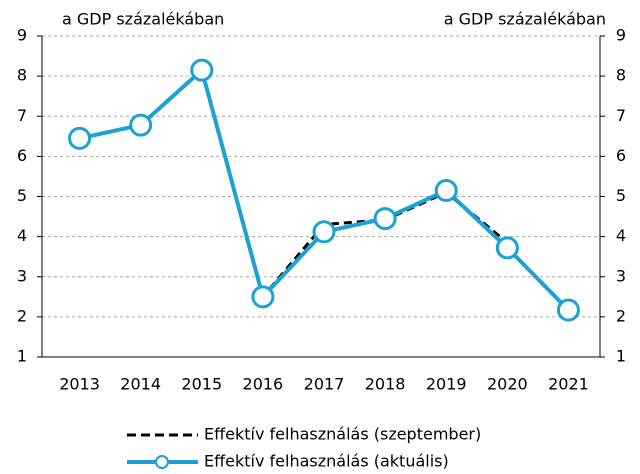 This screenshot has height=474, width=640. What do you see at coordinates (385, 384) in the screenshot?
I see `x-tick-label: 2018` at bounding box center [385, 384].